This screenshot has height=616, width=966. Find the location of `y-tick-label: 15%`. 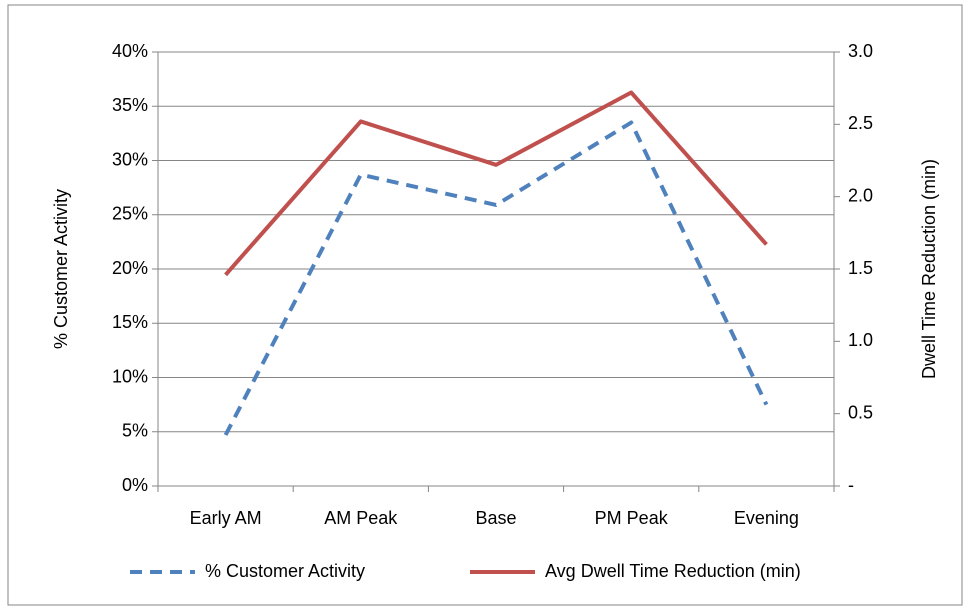

y-tick-label: 15% is located at coordinates (130, 322).